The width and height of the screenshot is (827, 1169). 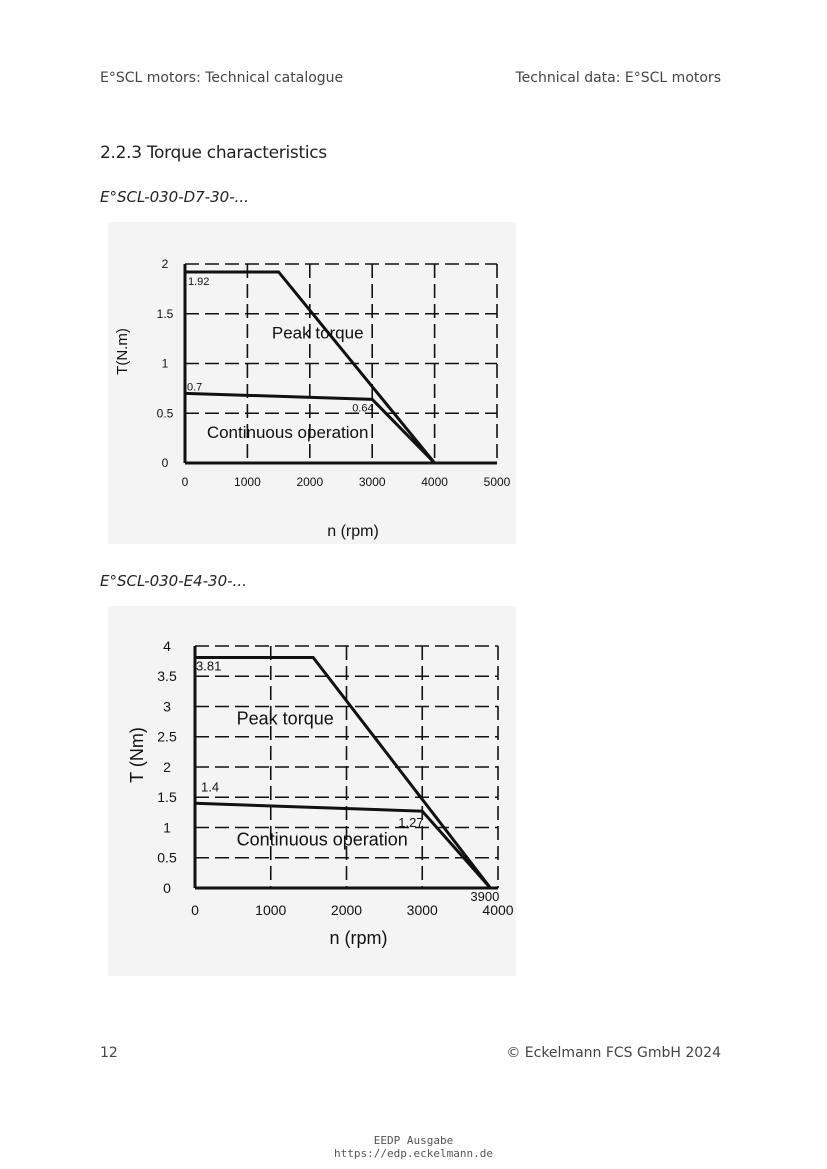 What do you see at coordinates (167, 706) in the screenshot?
I see `y-tick-label: 3` at bounding box center [167, 706].